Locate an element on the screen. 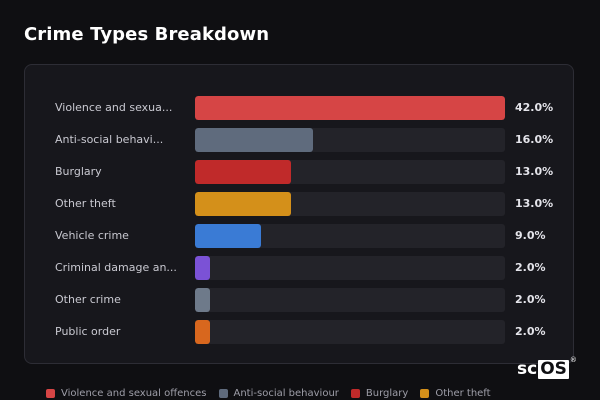 This screenshot has width=600, height=400. brand-logo: sc OS ® is located at coordinates (547, 368).